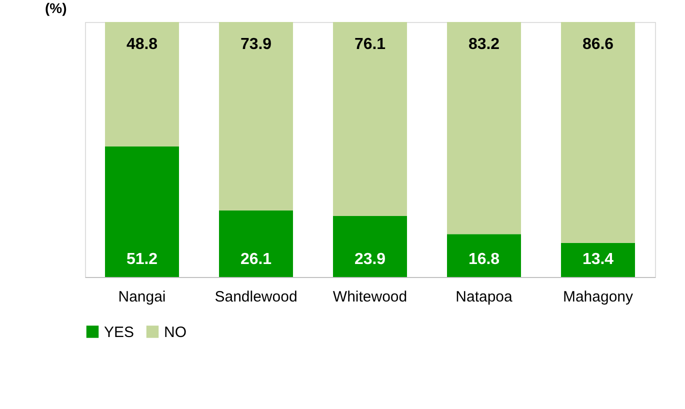  I want to click on x-tick-label: Sandlewood, so click(256, 297).